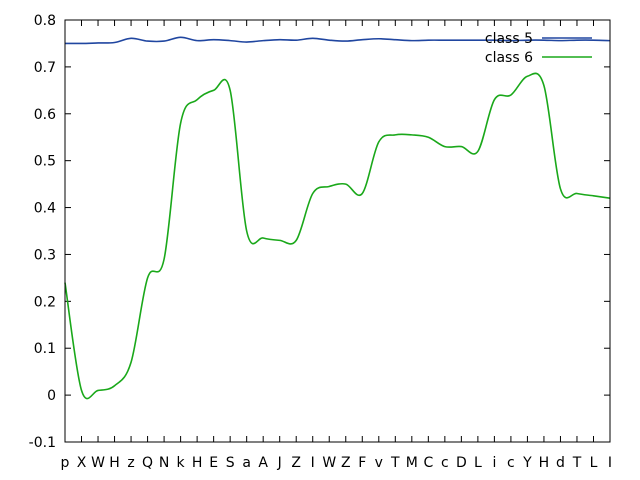 This screenshot has width=640, height=480. I want to click on x-tick-label: A, so click(263, 463).